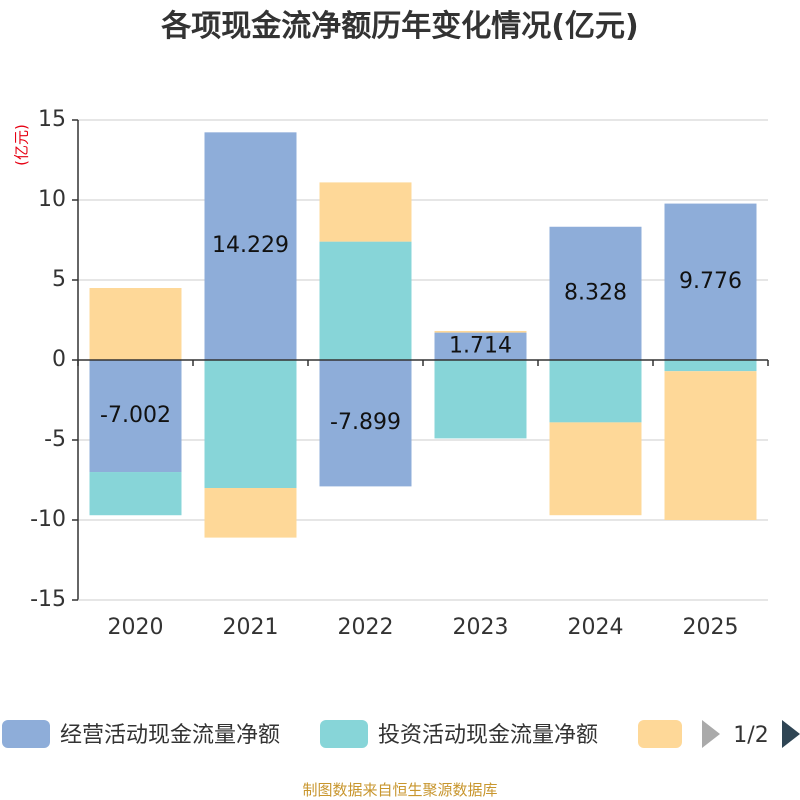  I want to click on x-tick-label-2024: 2024, so click(596, 627).